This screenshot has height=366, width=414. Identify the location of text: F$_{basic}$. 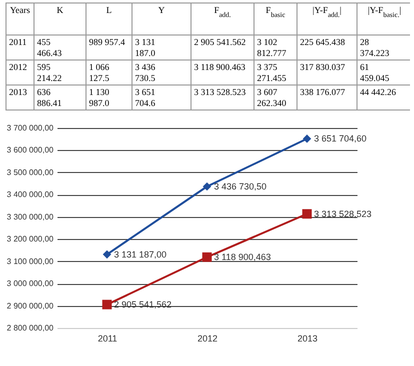
(276, 12).